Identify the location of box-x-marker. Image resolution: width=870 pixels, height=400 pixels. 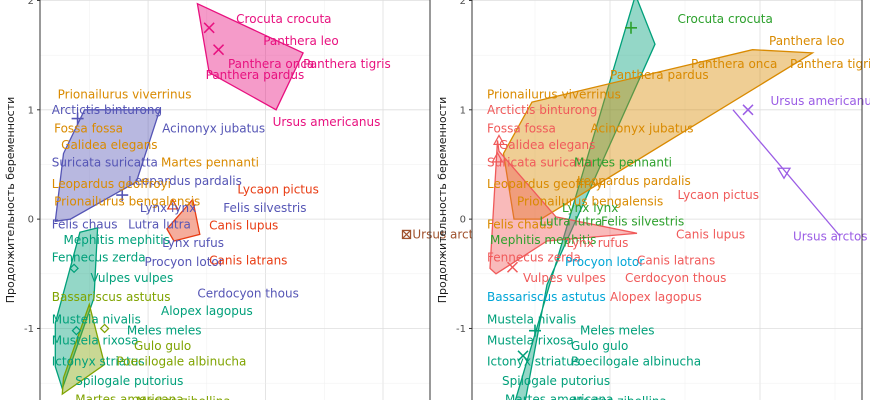
(406, 234).